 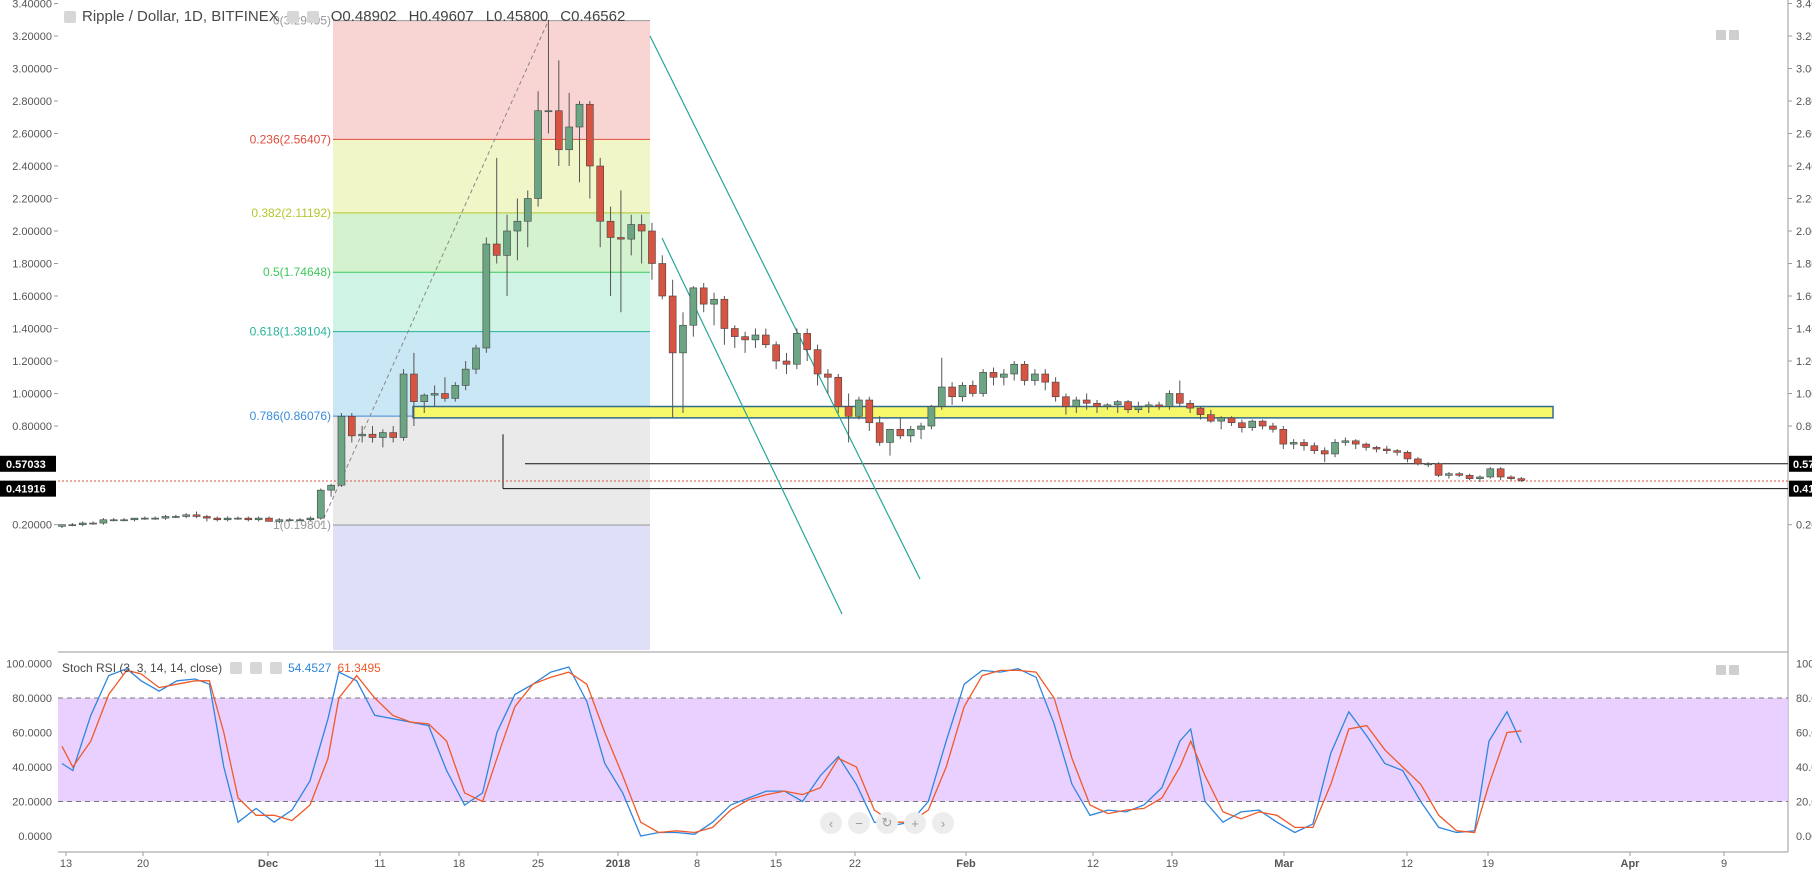 I want to click on zoom-out-icon: −, so click(x=859, y=823).